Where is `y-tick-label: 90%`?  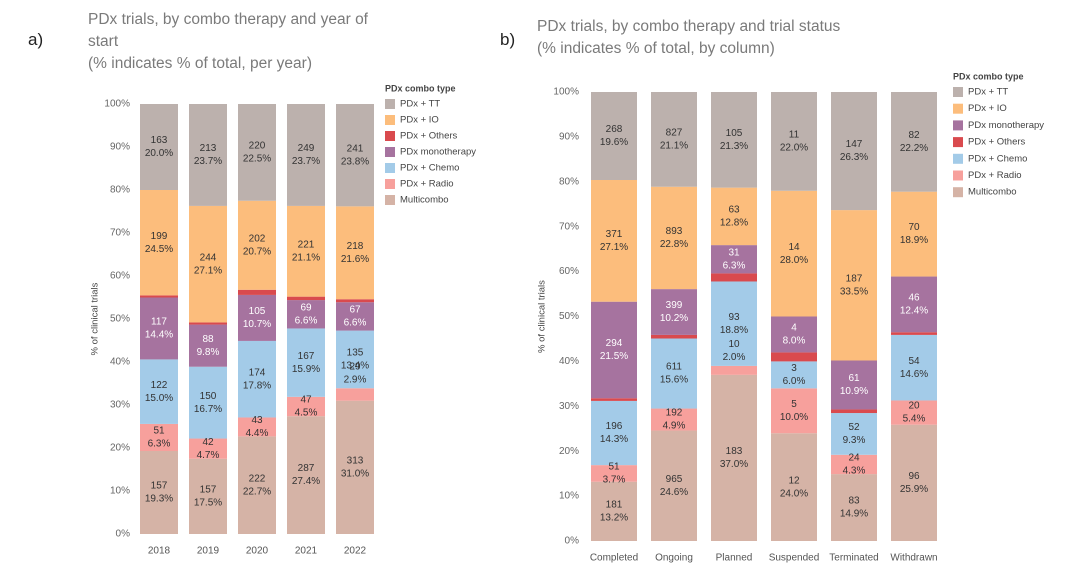 y-tick-label: 90% is located at coordinates (569, 137).